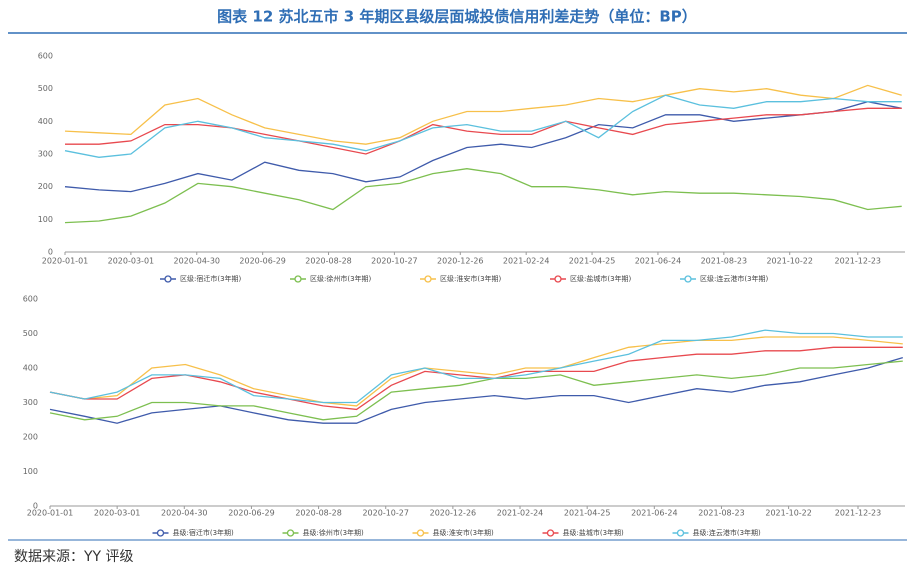  Describe the element at coordinates (594, 532) in the screenshot. I see `legend-label: 县级:盐城市(3年期)` at that location.